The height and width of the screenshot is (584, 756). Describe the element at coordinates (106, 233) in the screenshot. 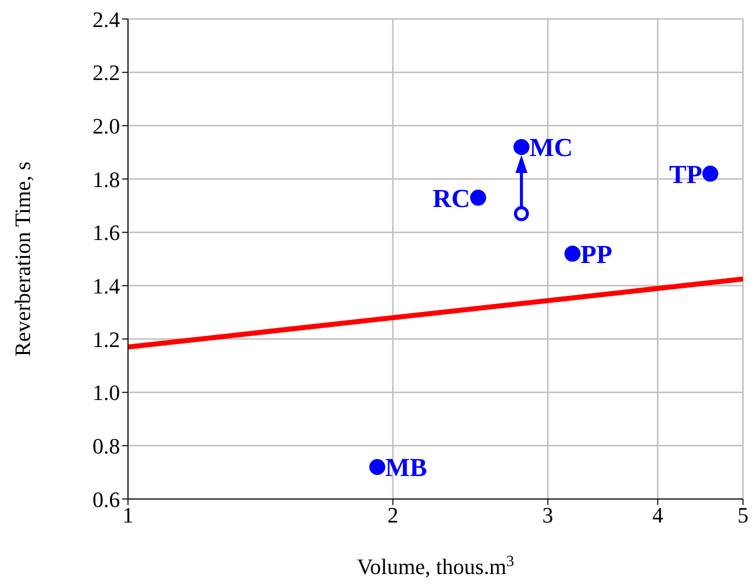

I see `y-tick-label: 1.6` at that location.